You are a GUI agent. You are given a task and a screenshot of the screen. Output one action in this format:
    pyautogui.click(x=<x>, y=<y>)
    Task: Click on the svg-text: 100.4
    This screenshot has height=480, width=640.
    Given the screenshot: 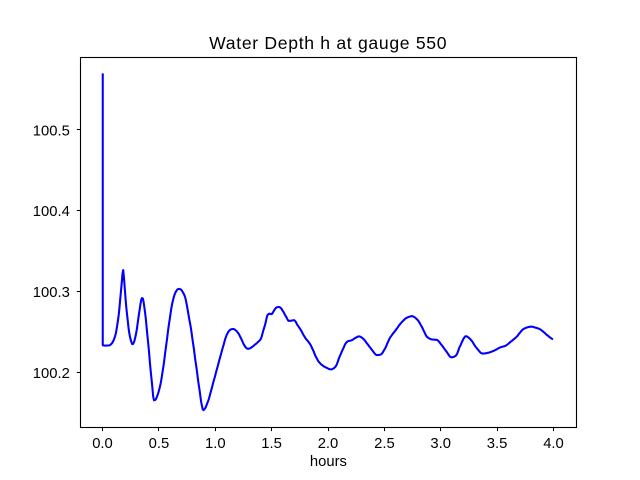 What is the action you would take?
    pyautogui.click(x=51, y=212)
    